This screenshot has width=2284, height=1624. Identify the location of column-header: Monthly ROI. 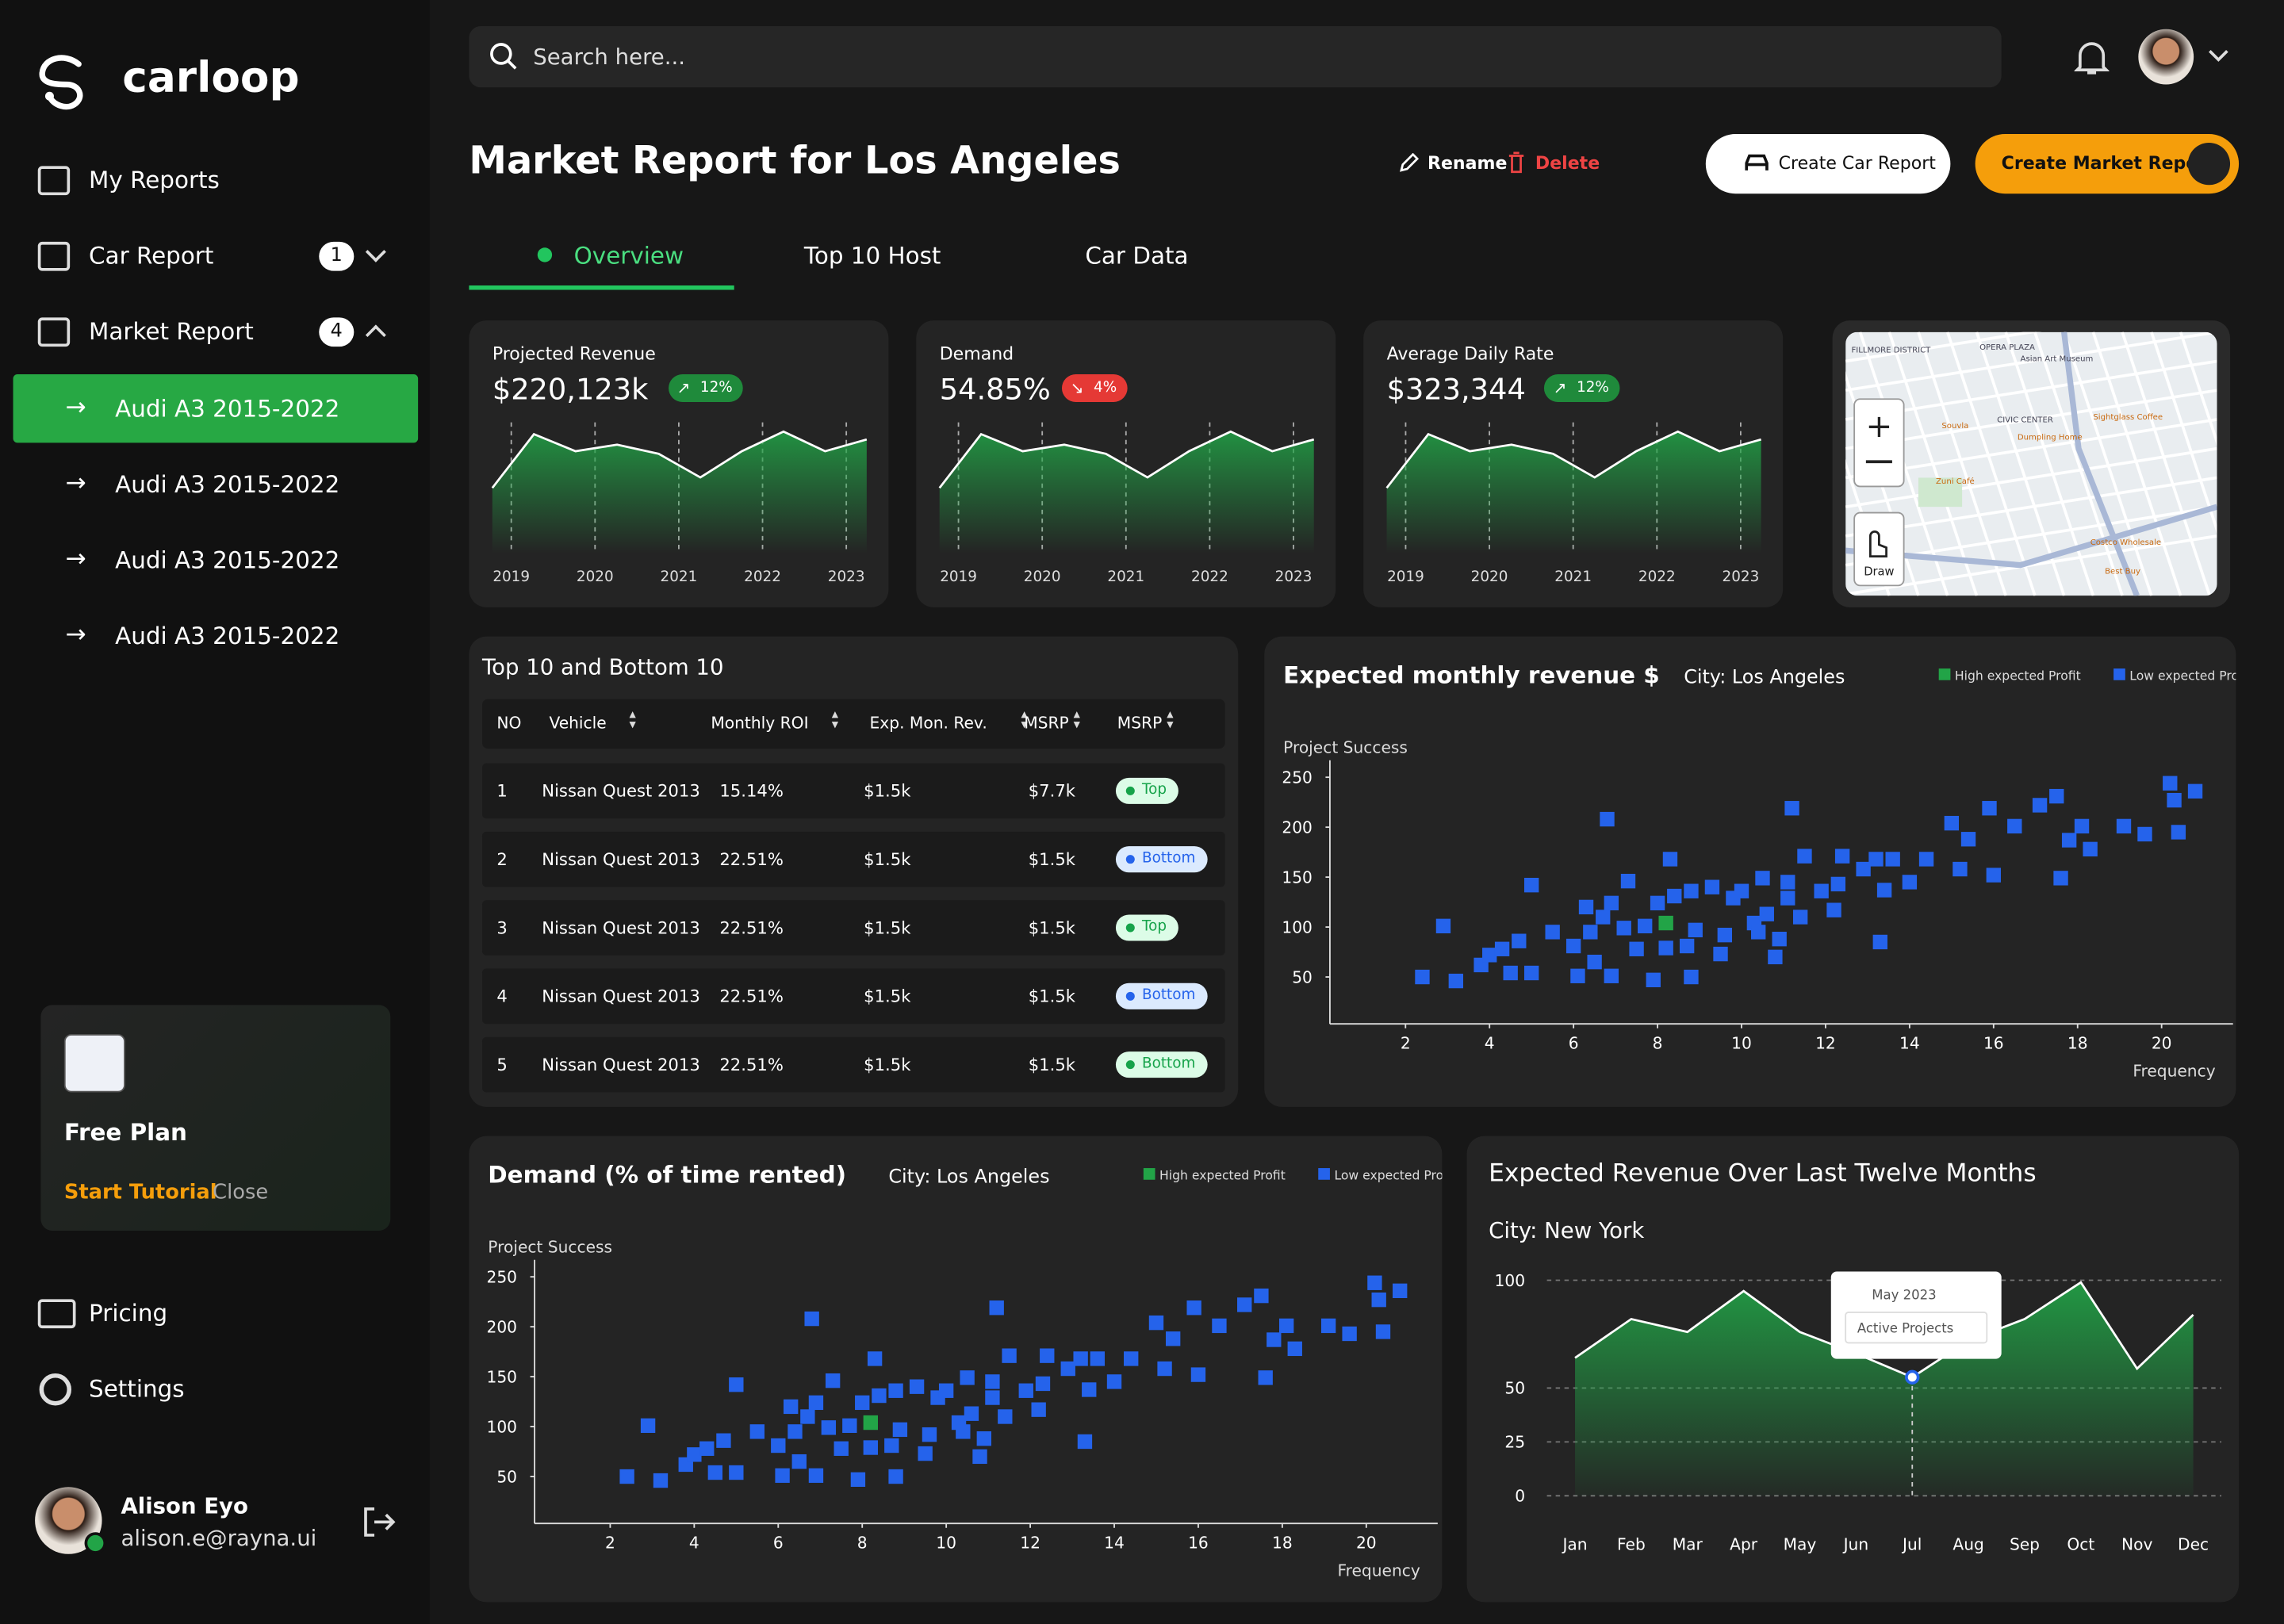
(760, 723).